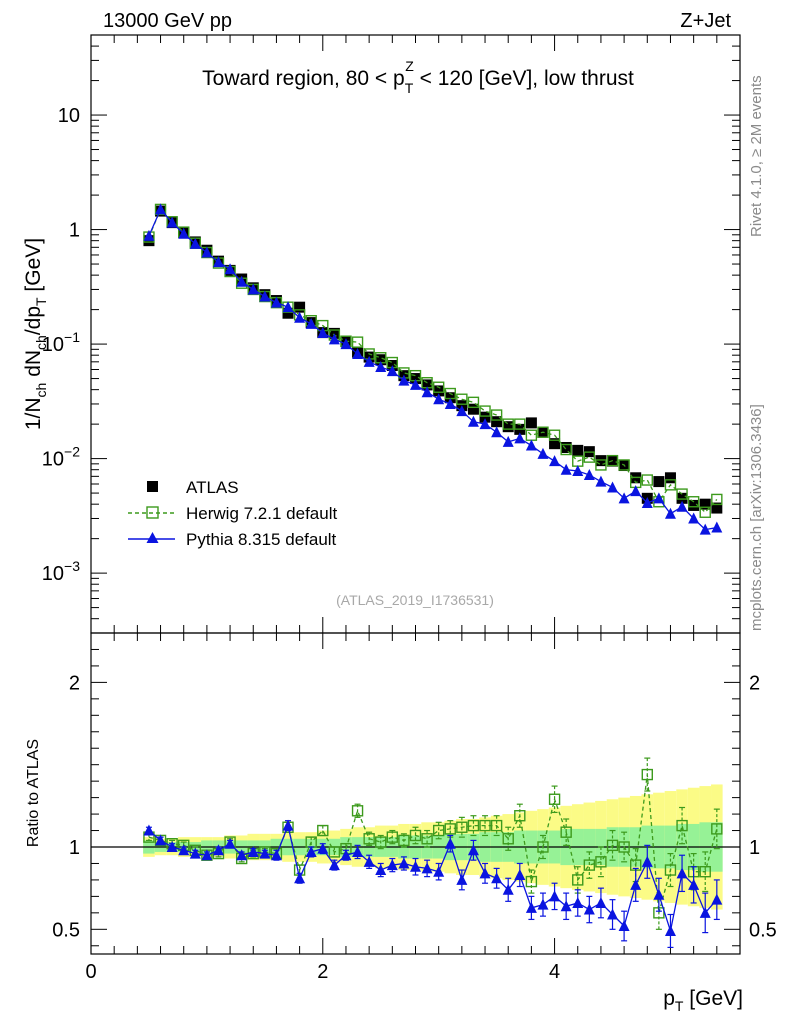 This screenshot has height=1024, width=786. Describe the element at coordinates (763, 930) in the screenshot. I see `ratio-y-tick-label-right: 0.5` at that location.